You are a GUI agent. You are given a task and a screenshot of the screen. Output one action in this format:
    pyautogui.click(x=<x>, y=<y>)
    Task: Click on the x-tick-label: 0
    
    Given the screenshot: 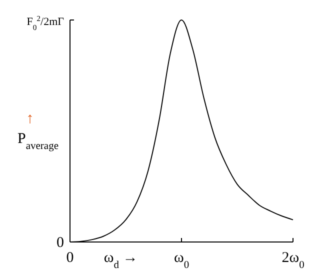 What is the action you would take?
    pyautogui.click(x=70, y=258)
    